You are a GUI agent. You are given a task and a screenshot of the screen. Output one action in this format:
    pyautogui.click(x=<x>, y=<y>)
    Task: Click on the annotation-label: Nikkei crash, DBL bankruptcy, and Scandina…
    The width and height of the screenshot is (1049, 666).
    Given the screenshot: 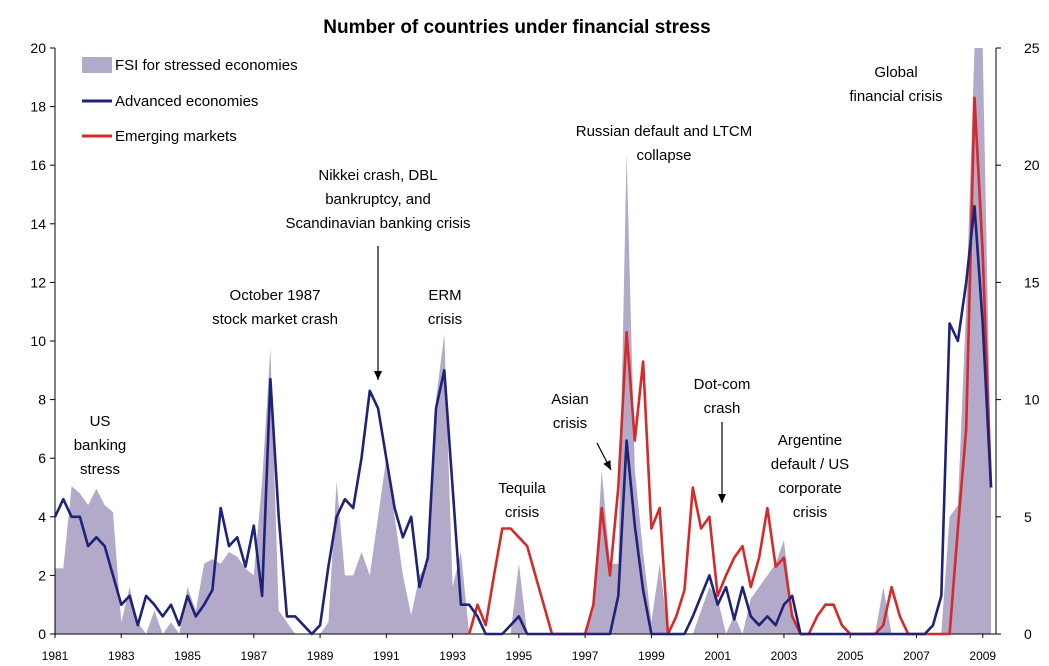 What is the action you would take?
    pyautogui.click(x=377, y=199)
    